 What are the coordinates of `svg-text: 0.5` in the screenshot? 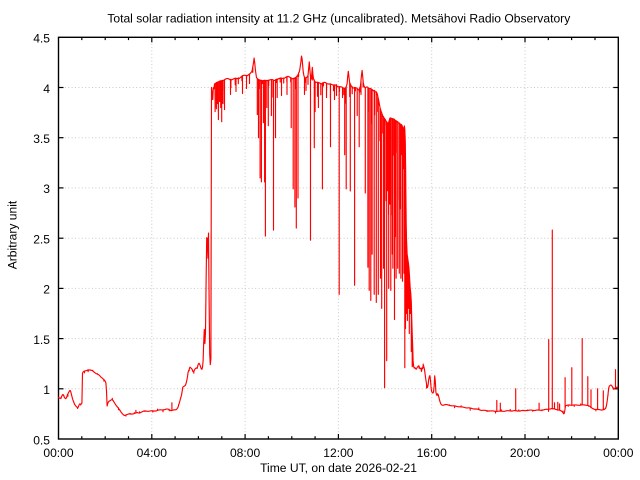 It's located at (41, 440).